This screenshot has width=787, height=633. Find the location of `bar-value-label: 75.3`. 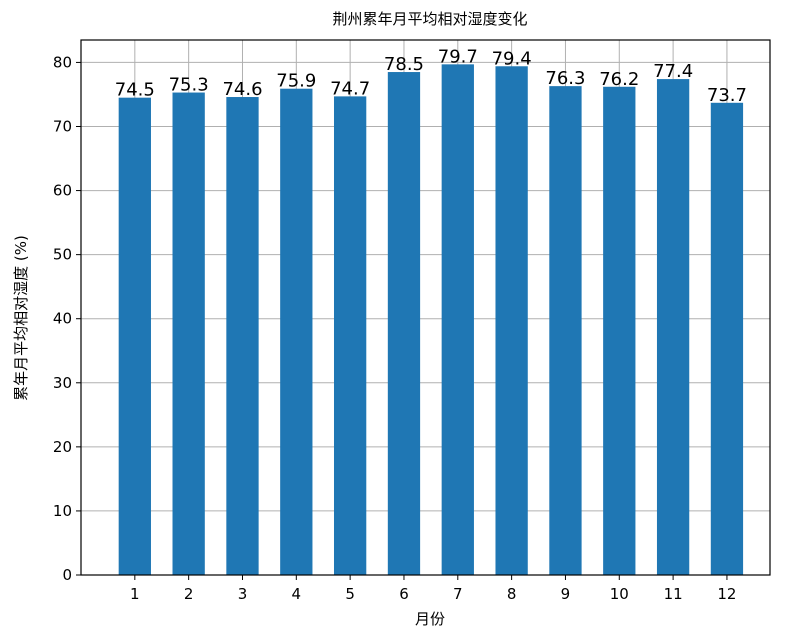

bar-value-label: 75.3 is located at coordinates (189, 85).